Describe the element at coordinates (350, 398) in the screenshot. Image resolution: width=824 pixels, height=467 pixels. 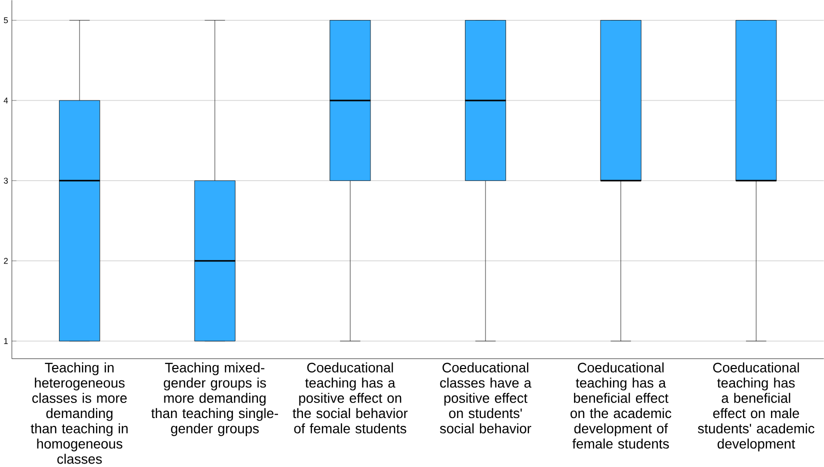
I see `x-tick-label: Coeducational teaching has a positive effect on the social behavior of female students` at that location.